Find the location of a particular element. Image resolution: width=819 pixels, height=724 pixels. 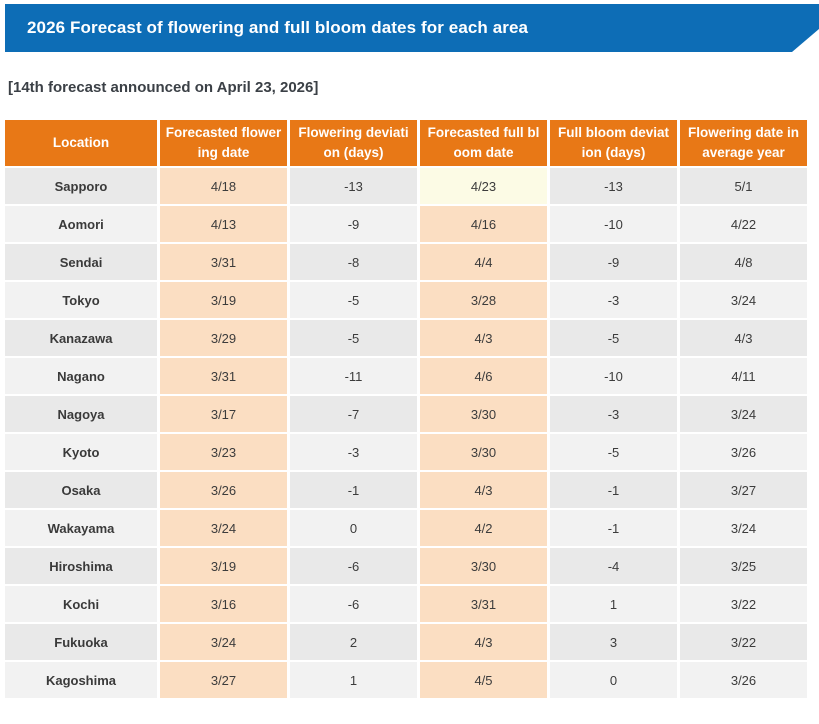

full-bloom-date-cell: 3/31 is located at coordinates (483, 604).